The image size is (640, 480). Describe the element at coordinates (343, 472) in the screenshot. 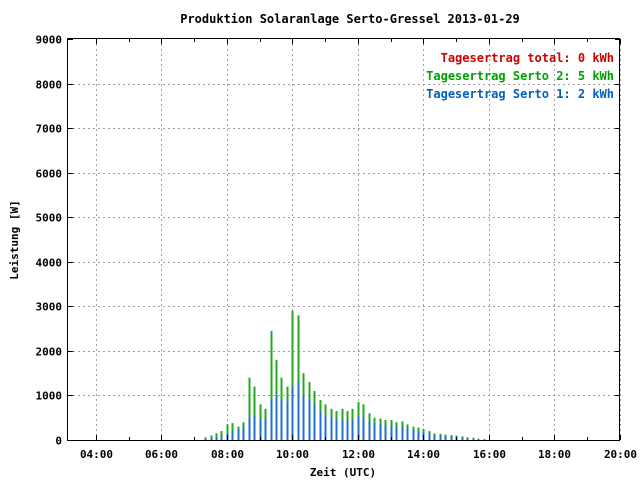

I see `x-axis-label: Zeit (UTC)` at that location.